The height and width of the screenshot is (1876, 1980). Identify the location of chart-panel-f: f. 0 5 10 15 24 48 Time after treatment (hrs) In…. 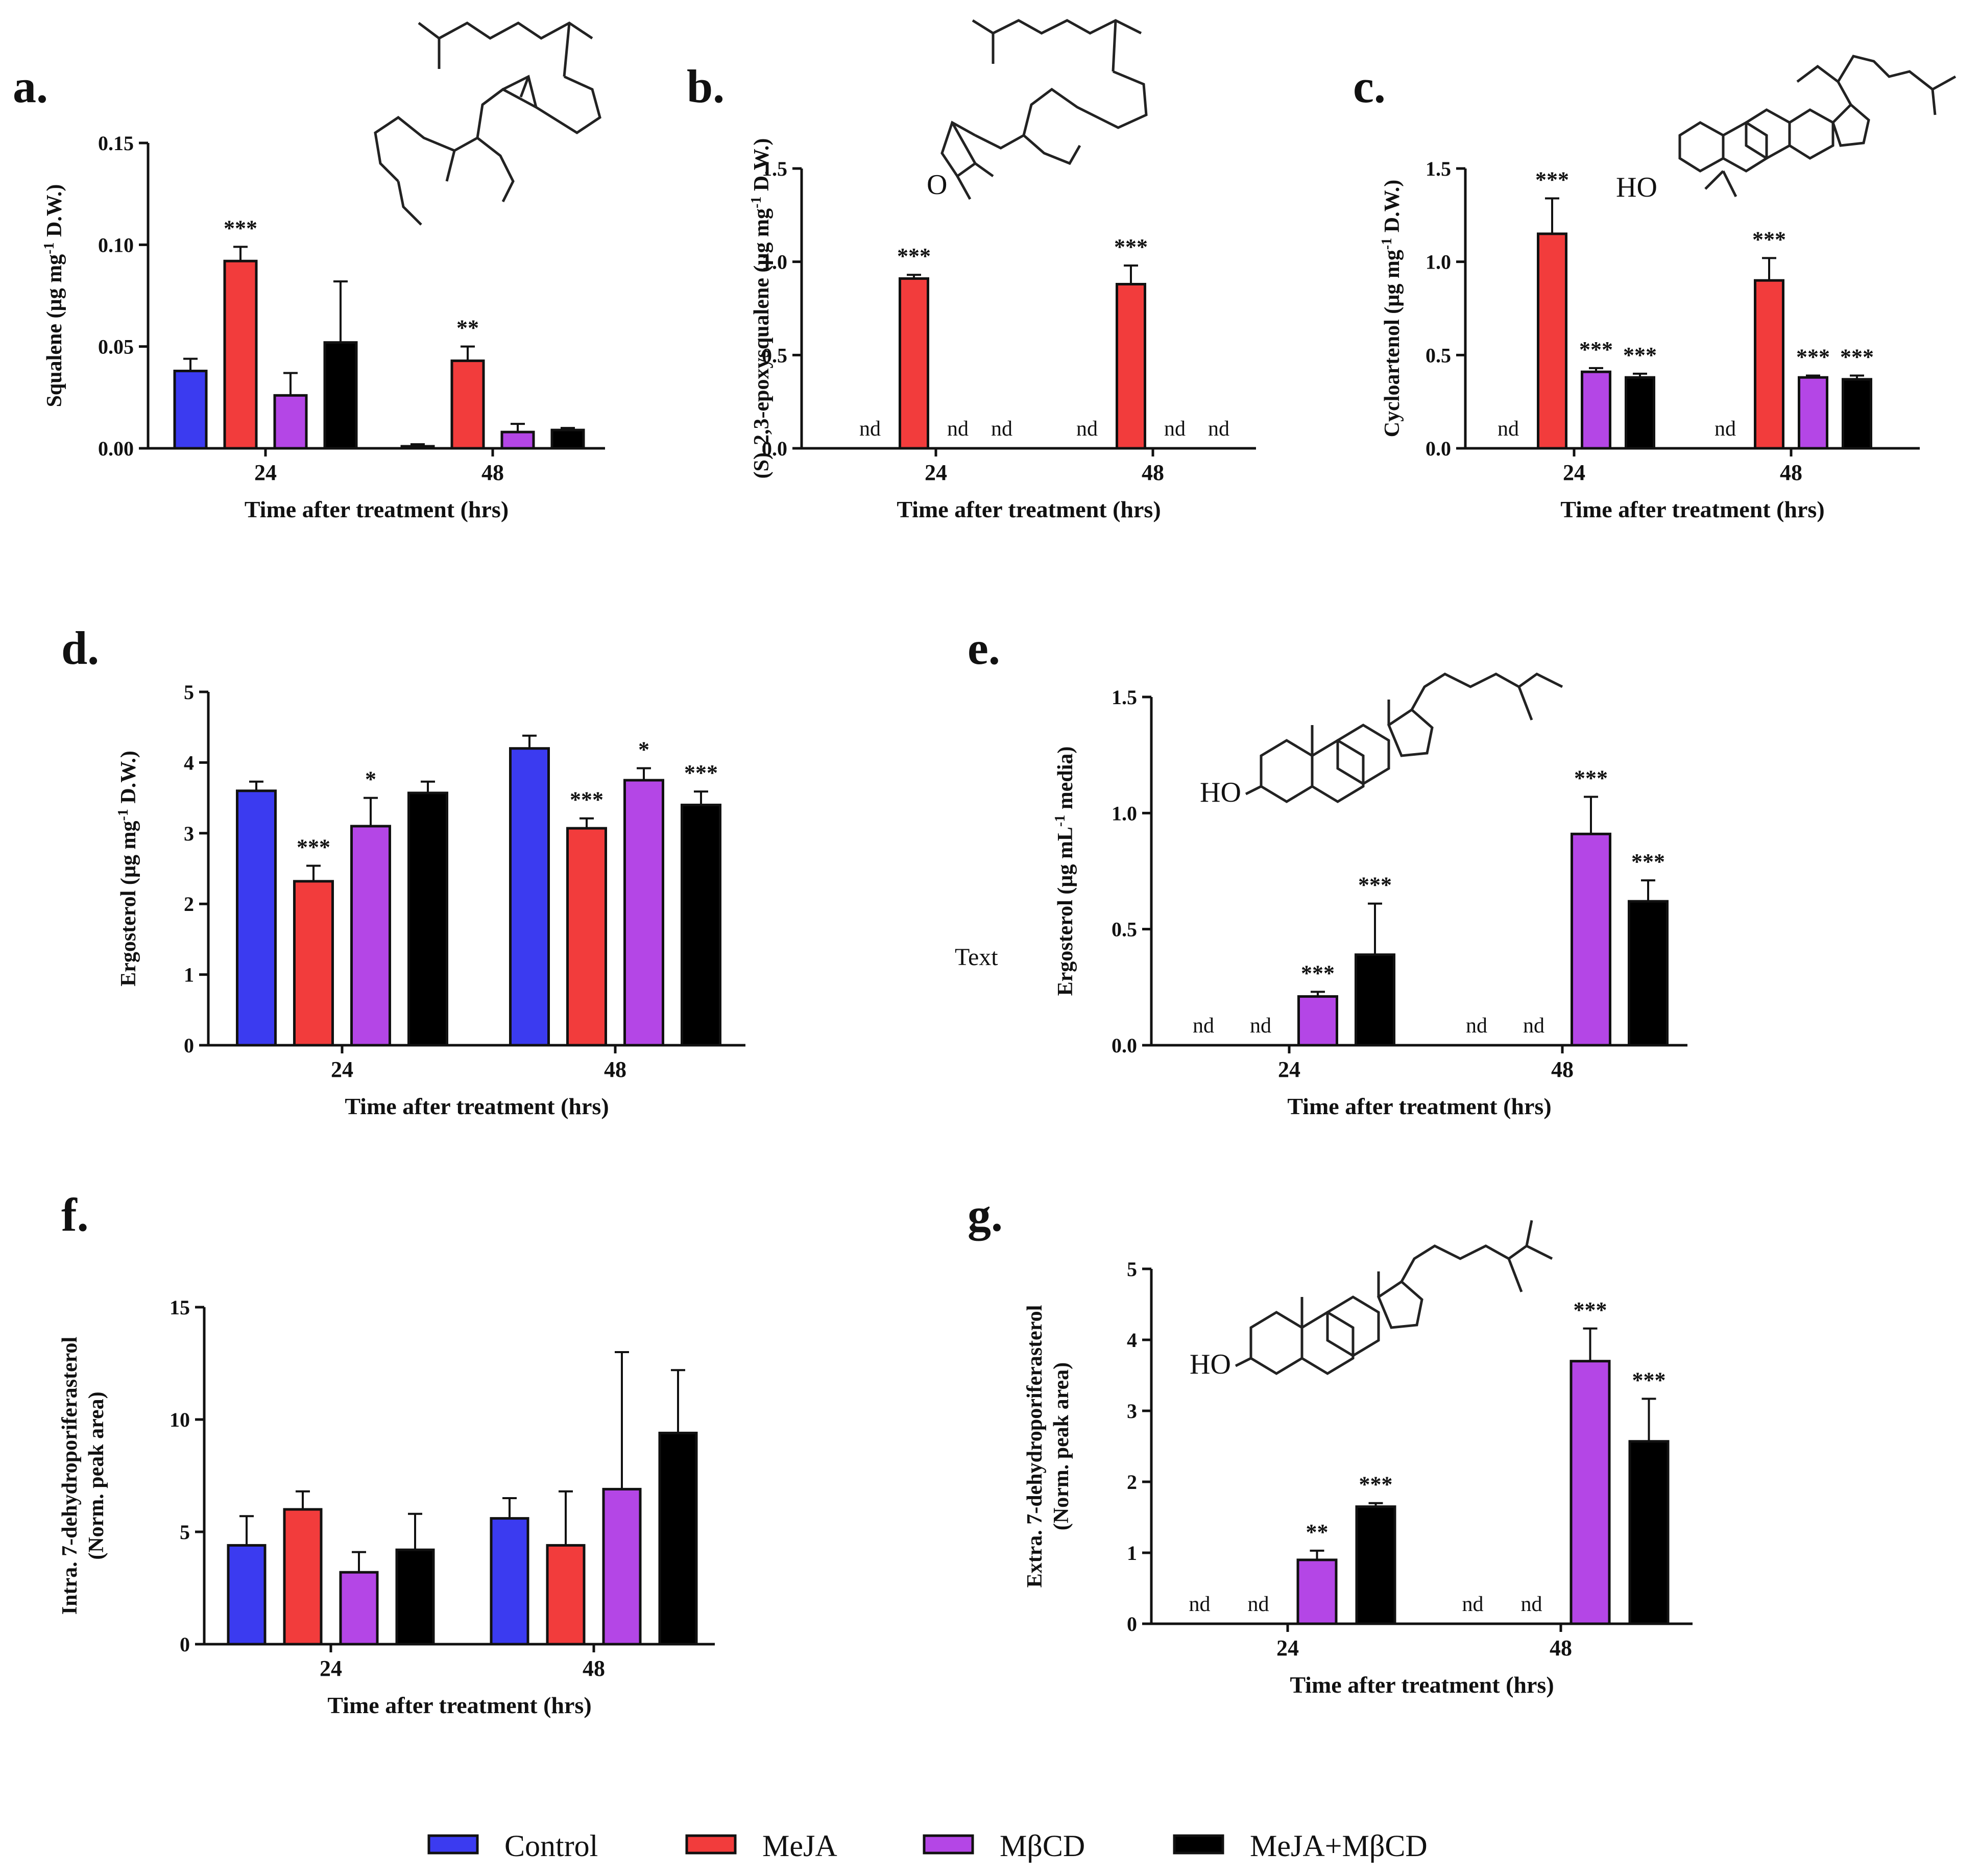
(387, 1453).